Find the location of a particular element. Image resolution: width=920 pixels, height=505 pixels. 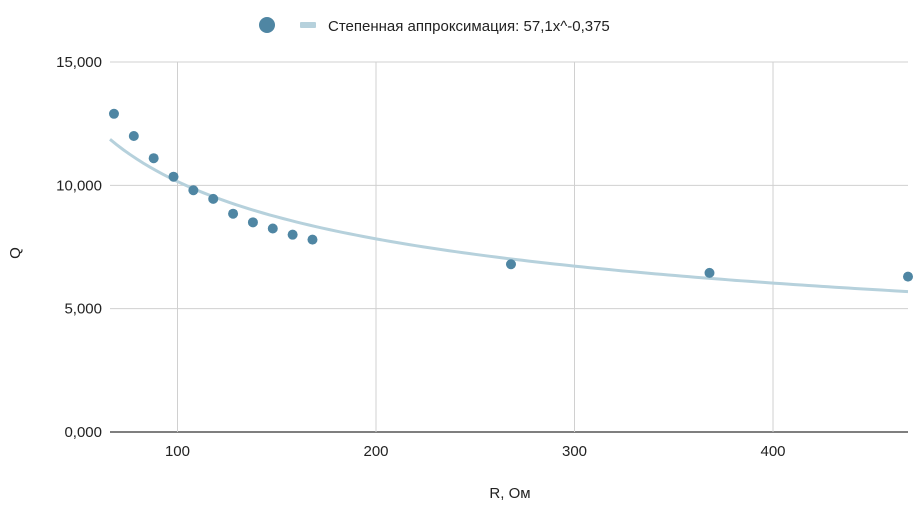

y-axis-title: Q is located at coordinates (15, 253).